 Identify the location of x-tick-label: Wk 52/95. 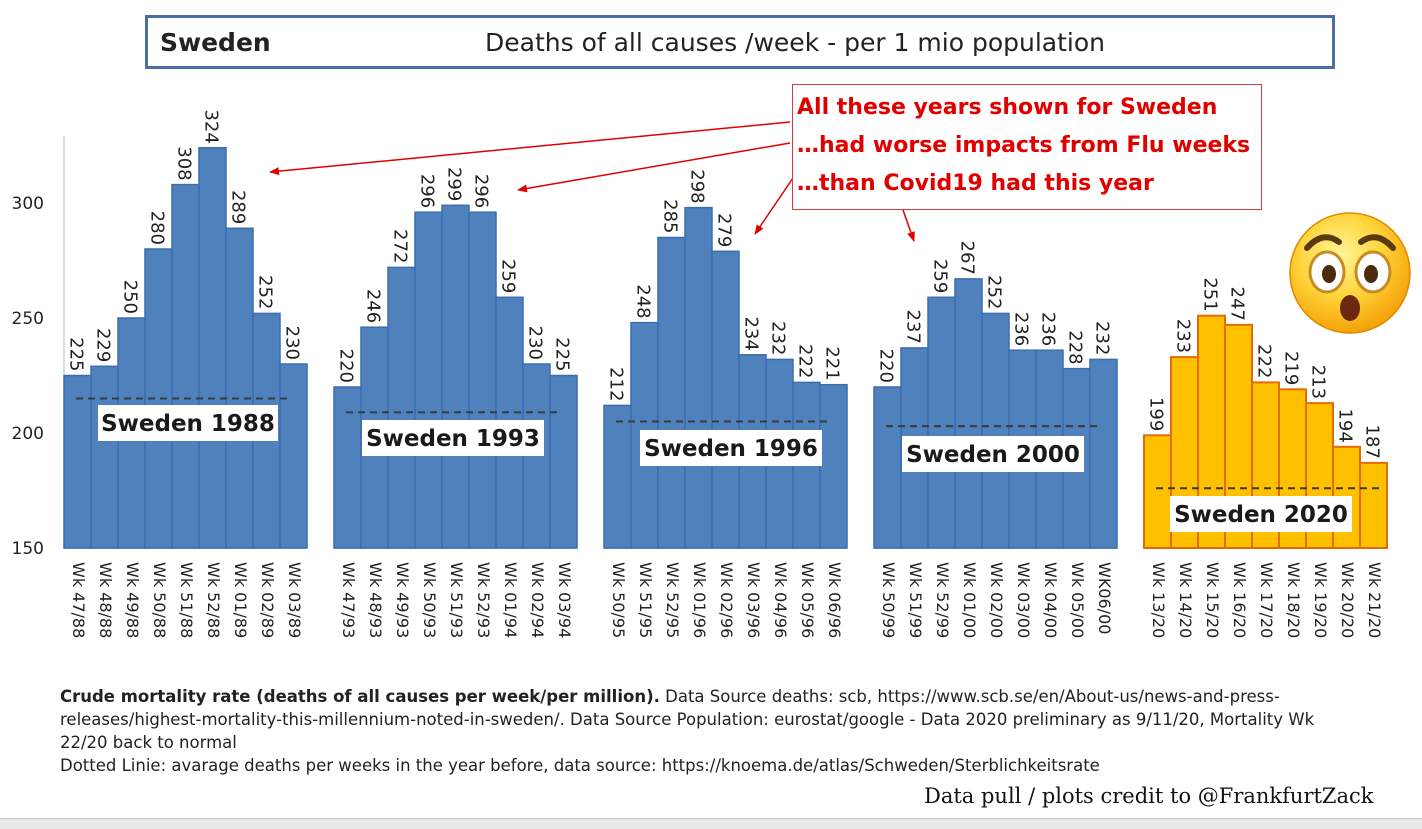
(672, 600).